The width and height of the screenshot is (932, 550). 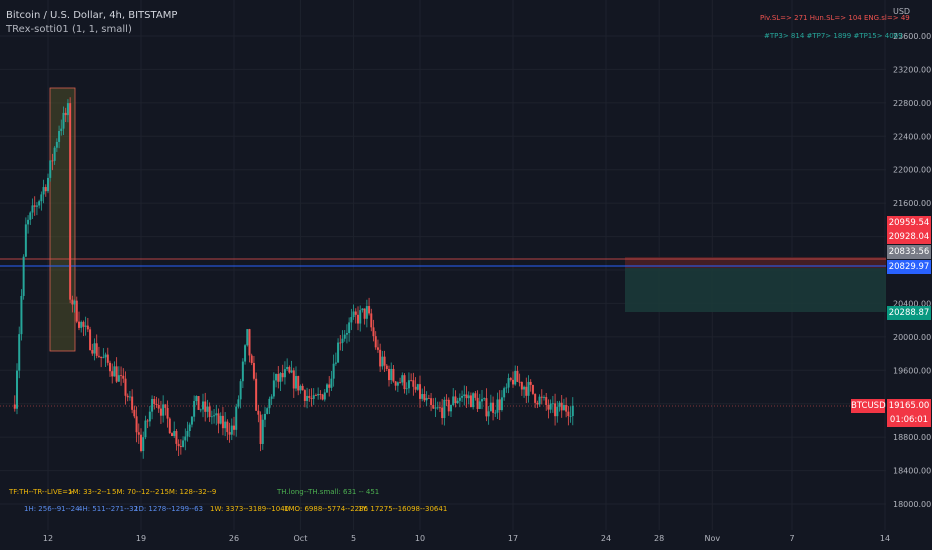 I want to click on y-tick-label: 18800.00, so click(x=912, y=437).